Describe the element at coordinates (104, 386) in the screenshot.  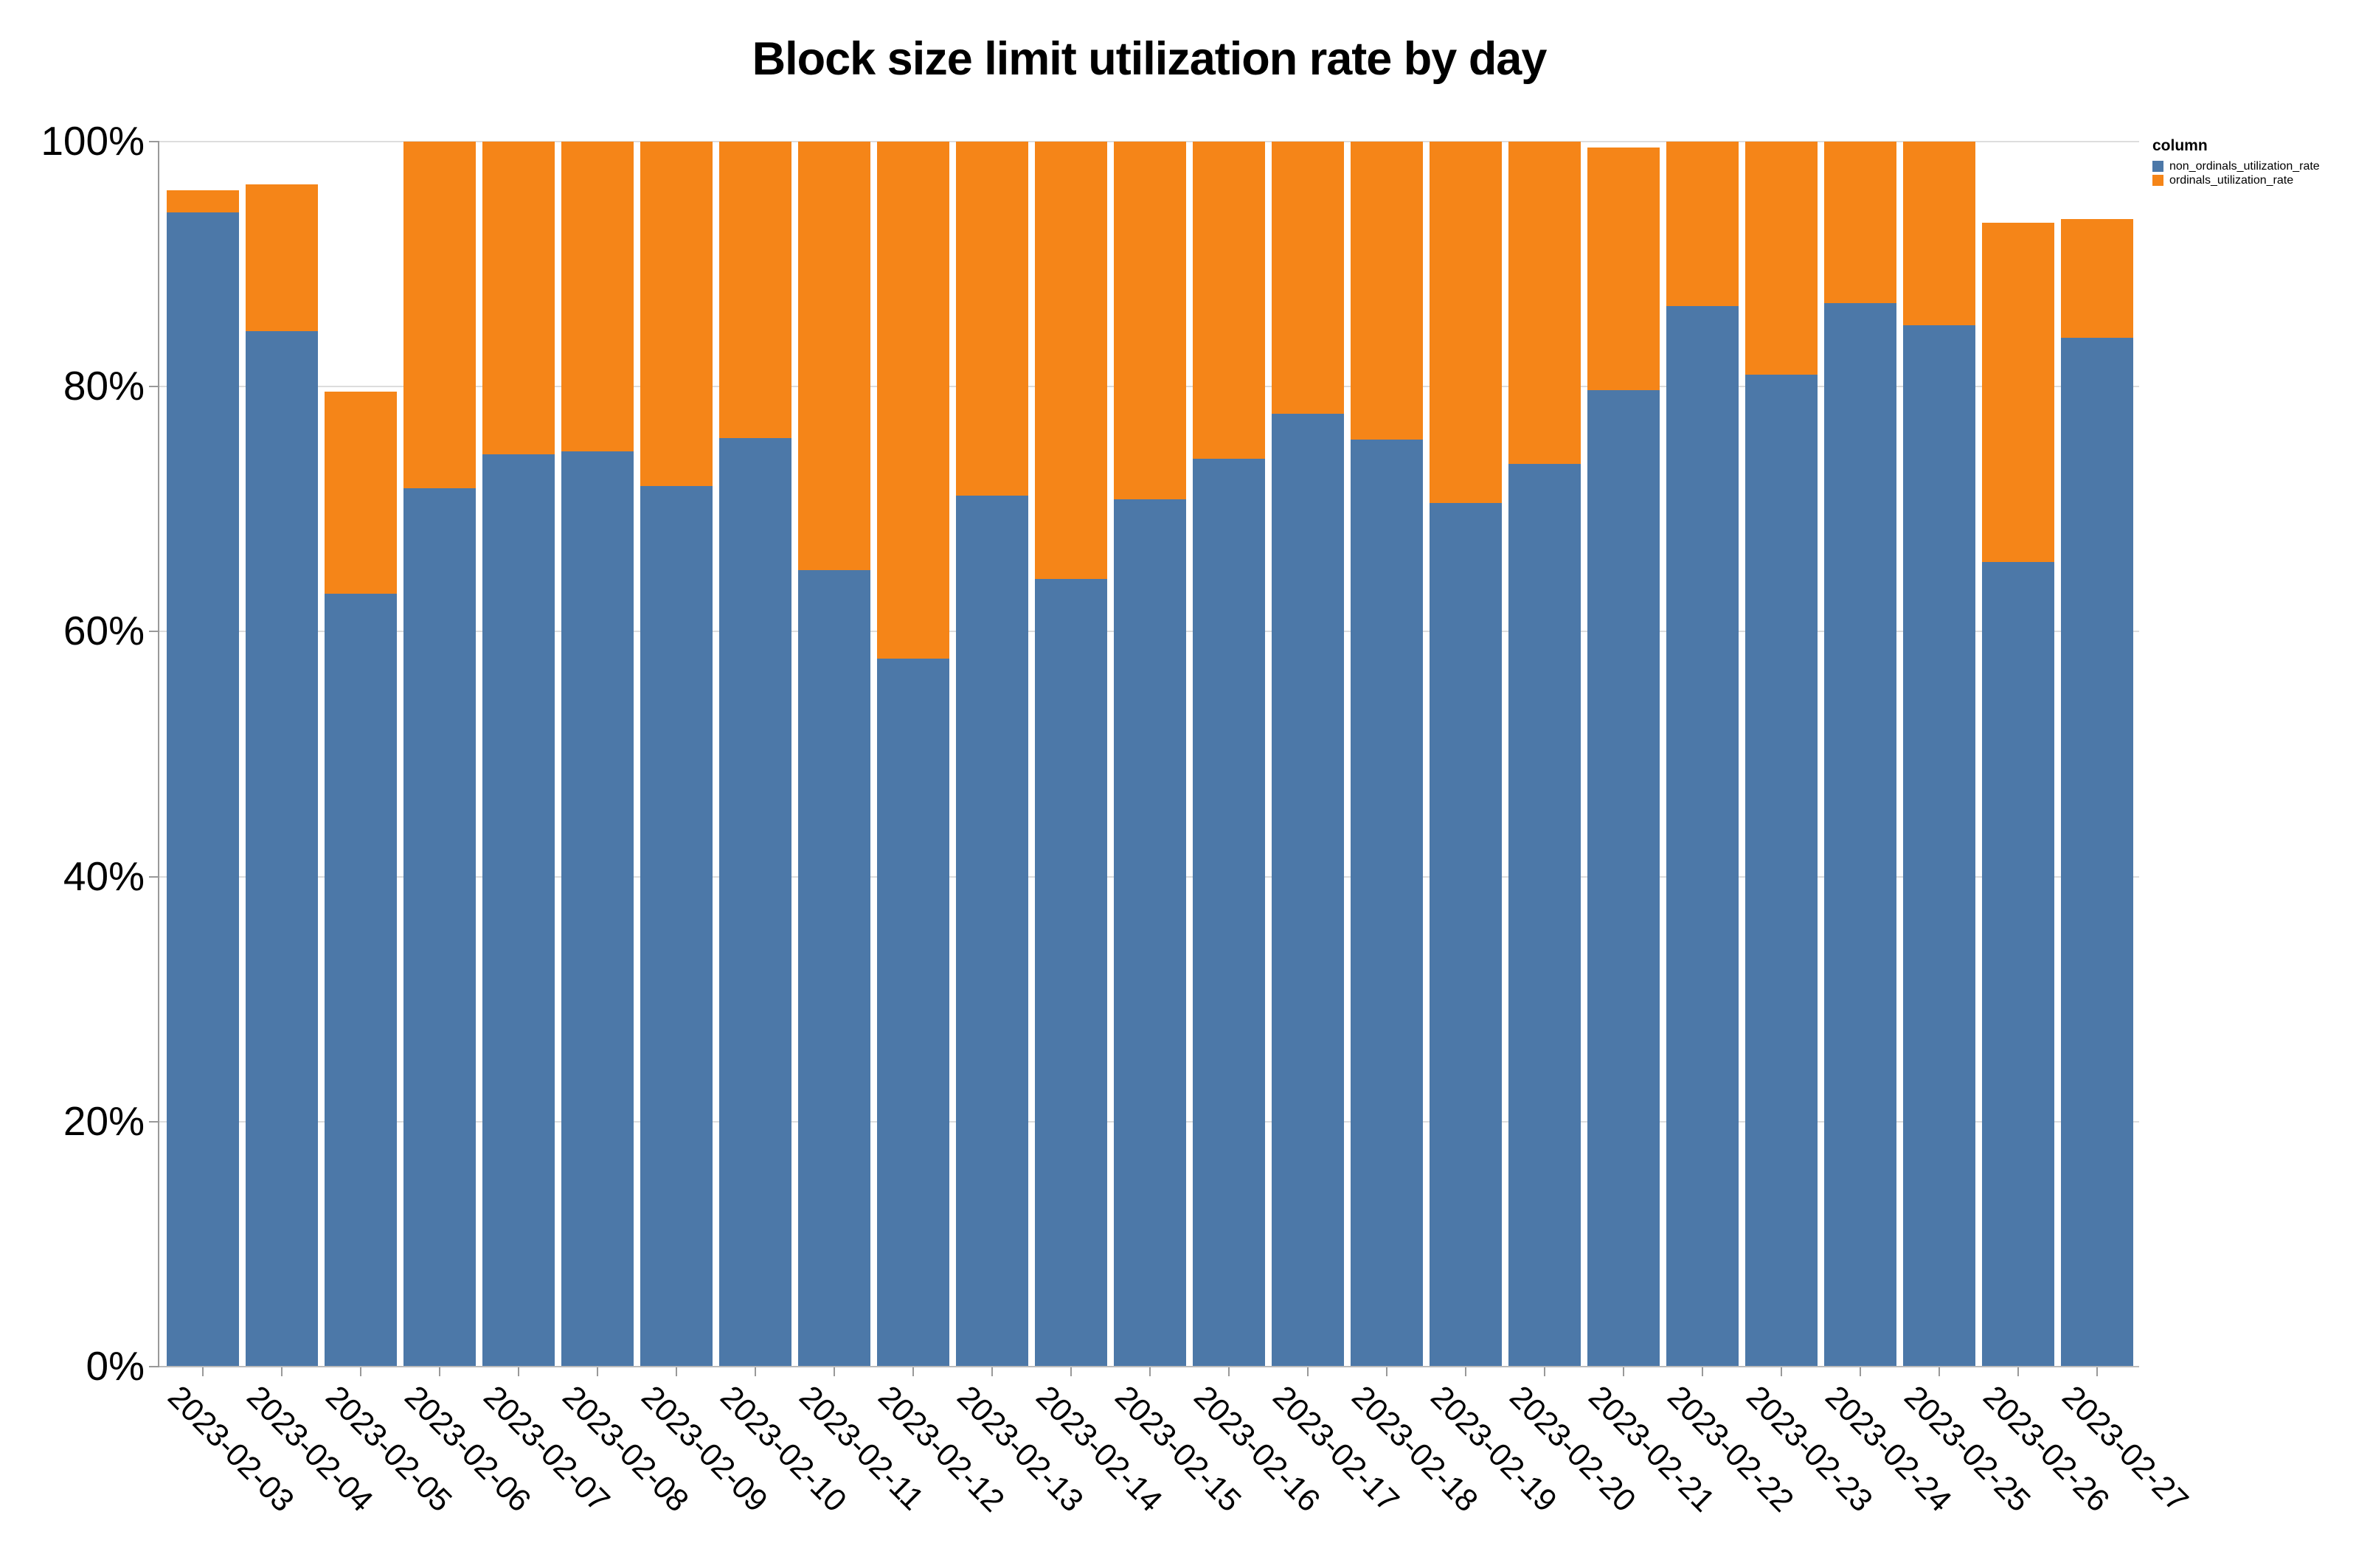
I see `y-axis-tick-label: 80%` at that location.